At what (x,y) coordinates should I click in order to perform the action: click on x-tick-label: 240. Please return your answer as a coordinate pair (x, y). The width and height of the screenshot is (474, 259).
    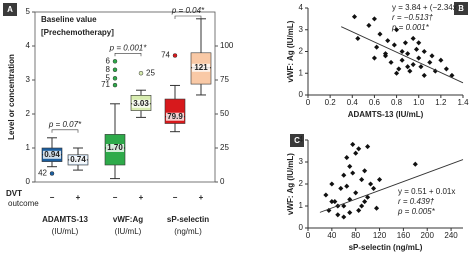
    Looking at the image, I should click on (451, 235).